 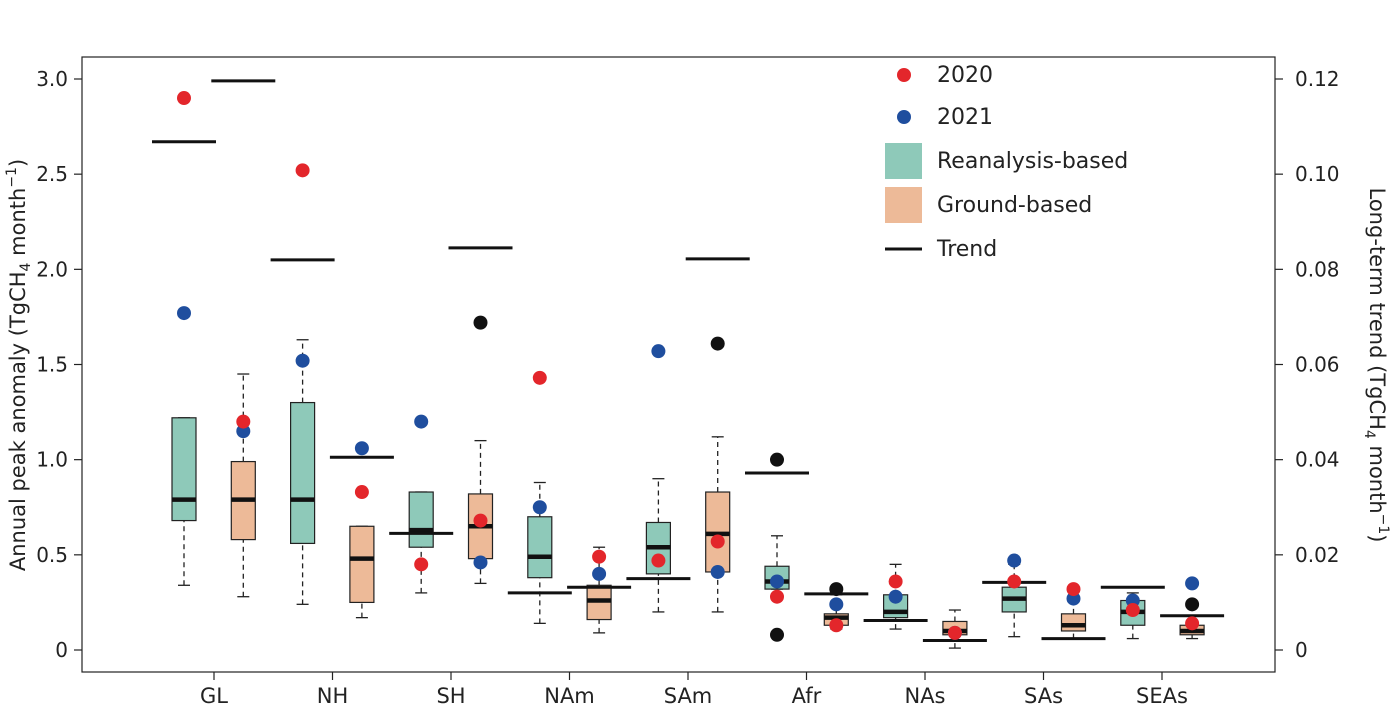 What do you see at coordinates (569, 694) in the screenshot?
I see `category-label-nam: NAm` at bounding box center [569, 694].